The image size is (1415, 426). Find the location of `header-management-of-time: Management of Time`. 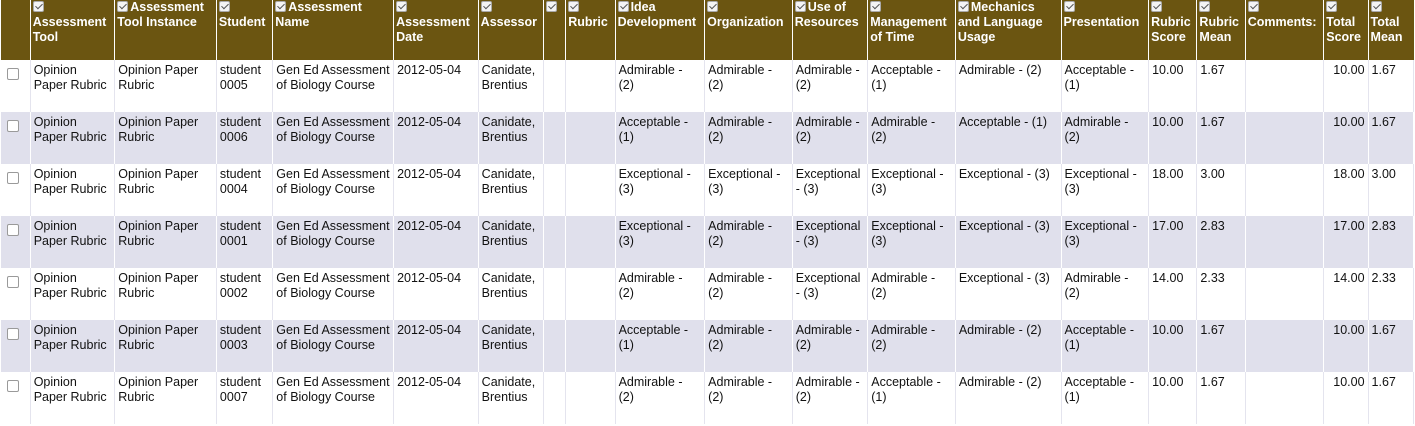

header-management-of-time: Management of Time is located at coordinates (911, 30).